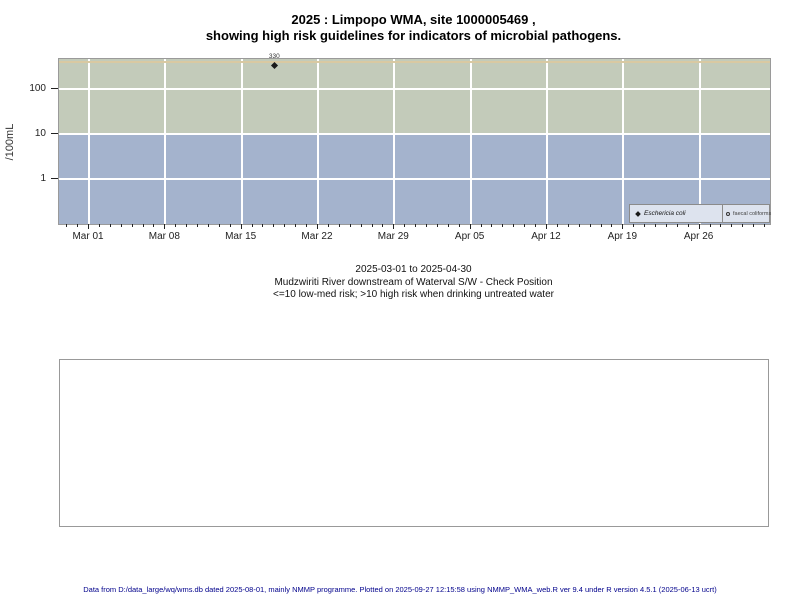 This screenshot has height=600, width=800. Describe the element at coordinates (393, 236) in the screenshot. I see `x-tick-label: Mar 29` at that location.